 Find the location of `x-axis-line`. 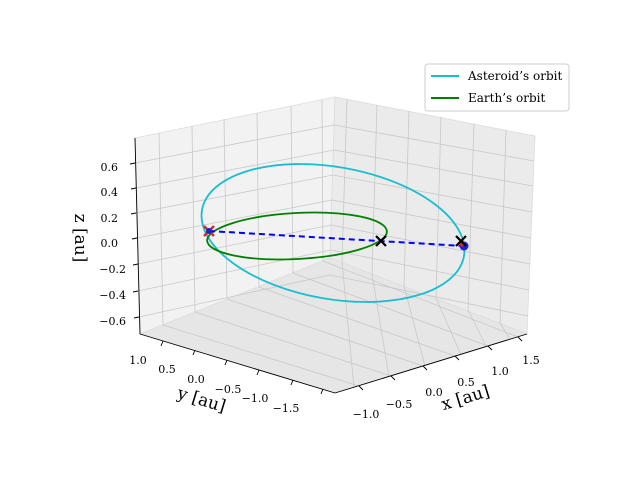

x-axis-line is located at coordinates (431, 363).